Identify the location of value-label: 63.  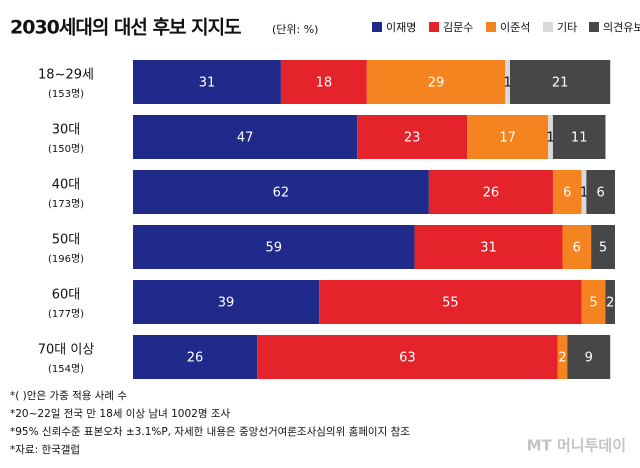
(407, 358).